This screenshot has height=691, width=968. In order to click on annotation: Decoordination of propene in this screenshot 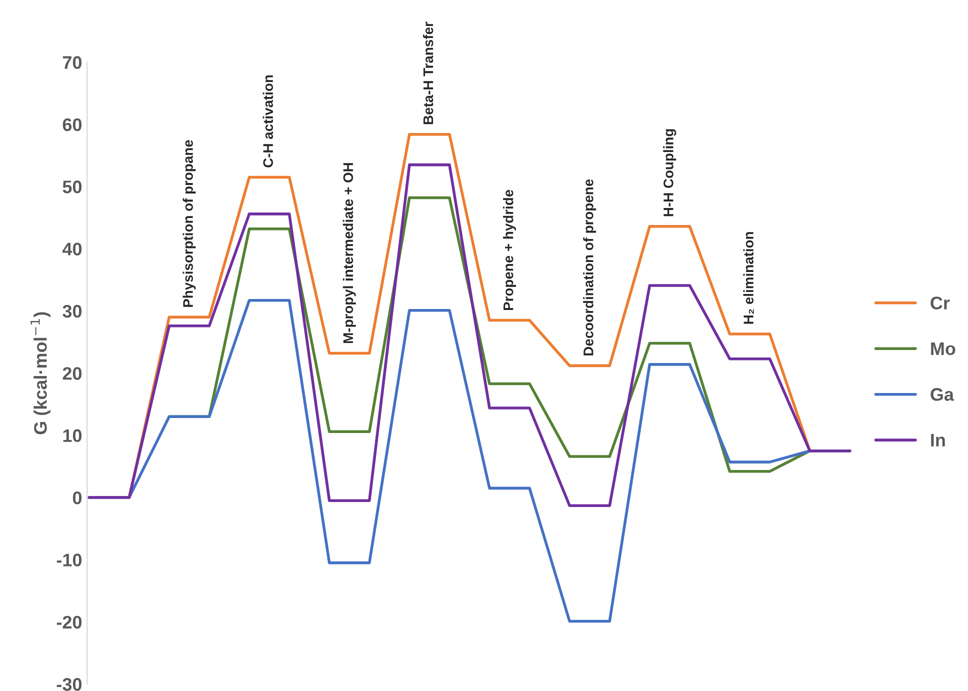, I will do `click(589, 267)`.